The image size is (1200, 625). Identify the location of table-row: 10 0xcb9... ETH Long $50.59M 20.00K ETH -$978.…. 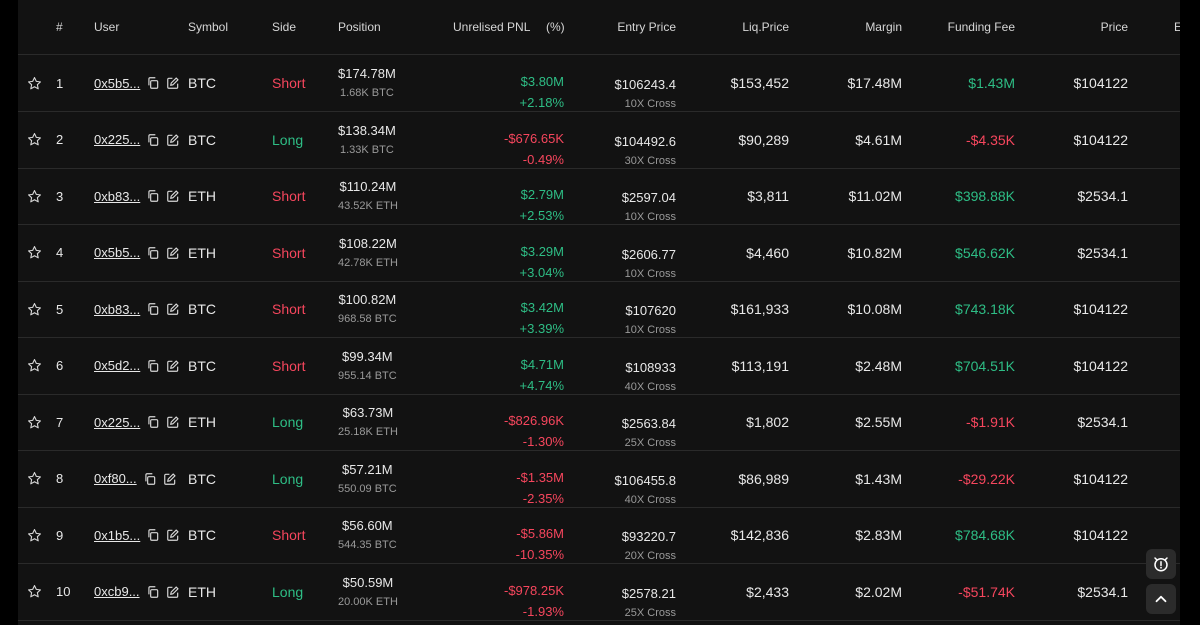
(599, 592).